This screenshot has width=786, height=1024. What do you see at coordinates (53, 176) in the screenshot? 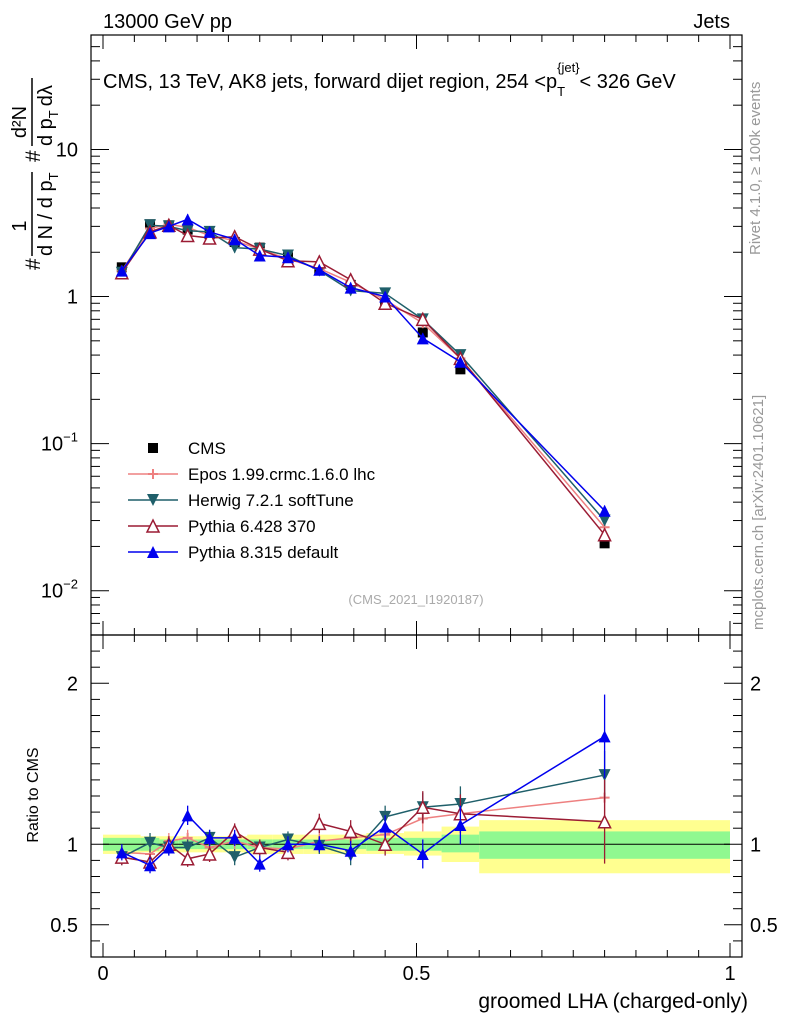
I see `ylabel-frac-den-sub: T` at bounding box center [53, 176].